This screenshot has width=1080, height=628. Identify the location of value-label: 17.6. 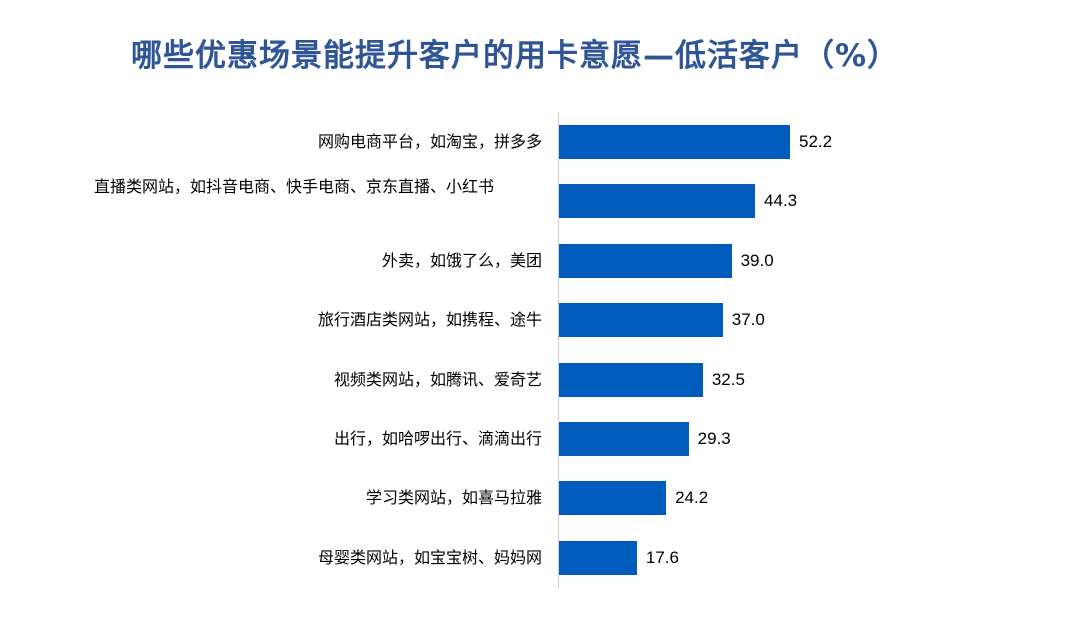
(662, 557).